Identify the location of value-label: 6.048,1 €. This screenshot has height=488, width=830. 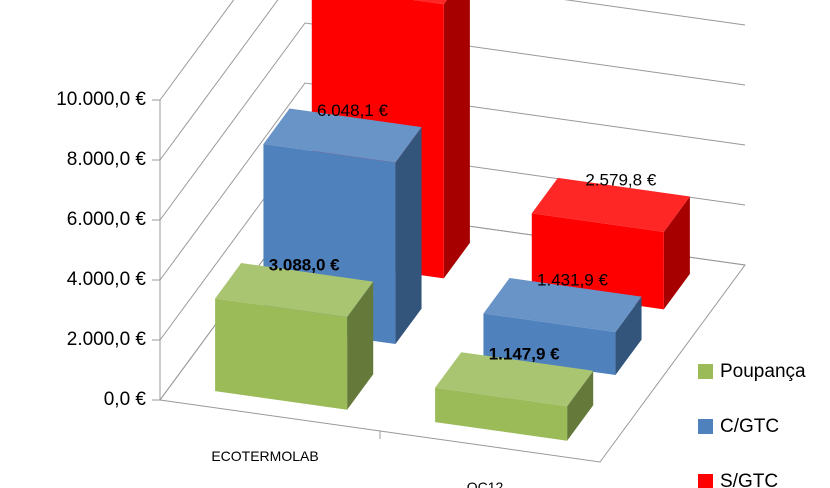
(352, 110).